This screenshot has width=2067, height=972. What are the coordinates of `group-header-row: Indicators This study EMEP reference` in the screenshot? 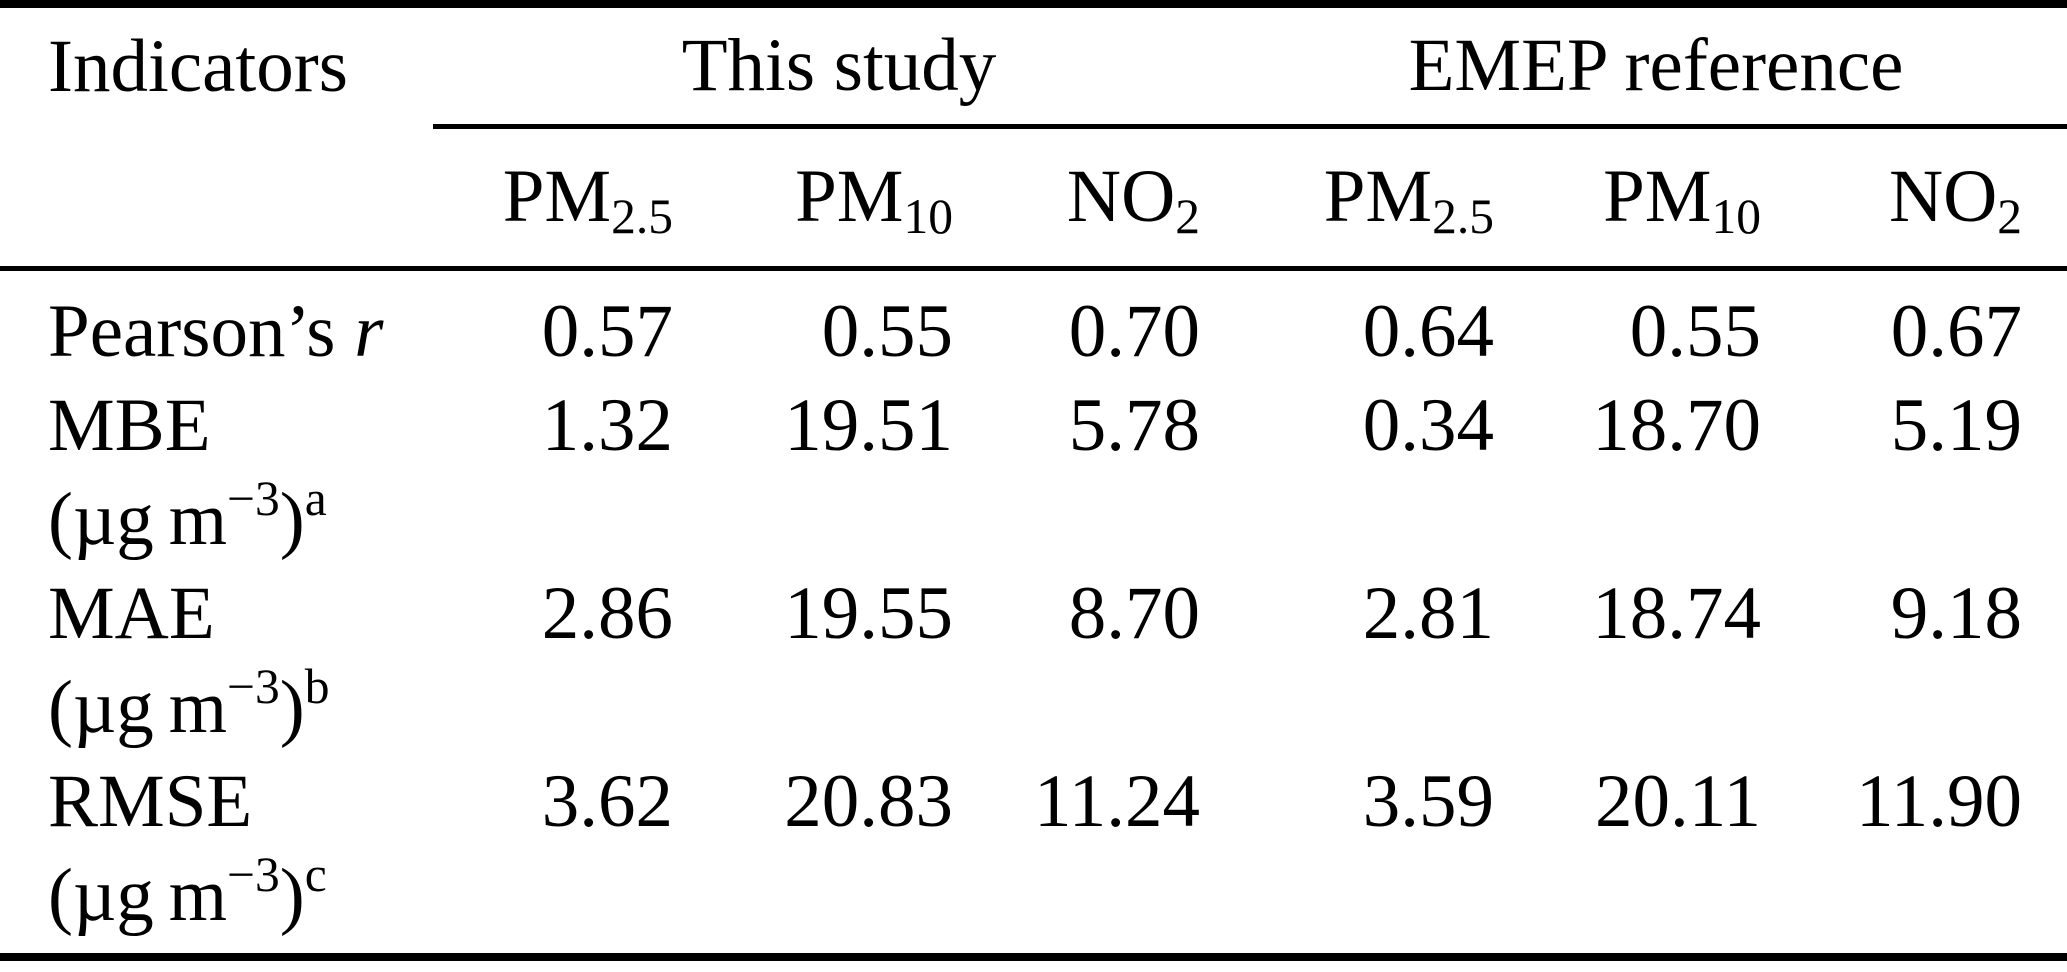 It's located at (1033, 66).